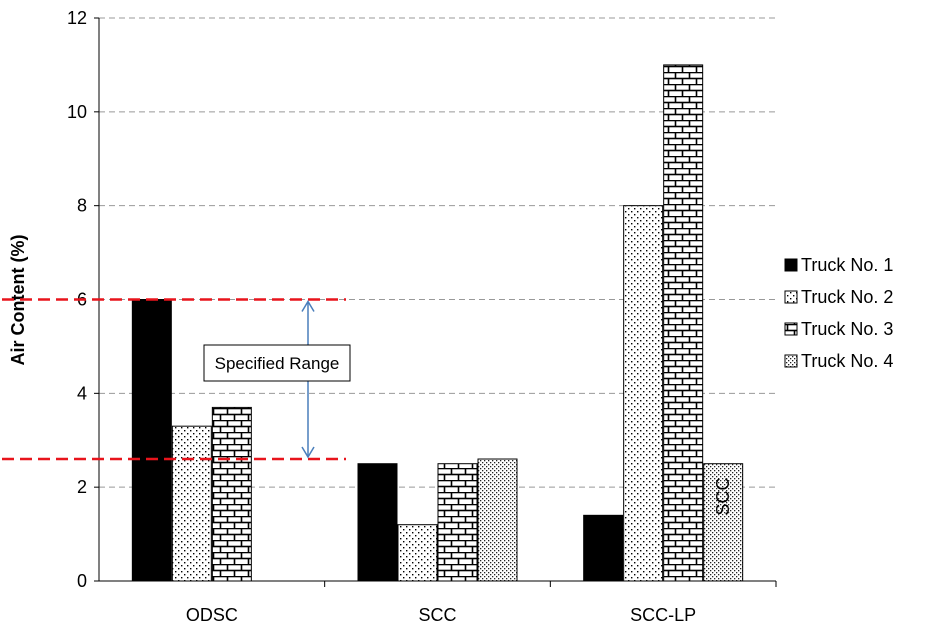  I want to click on y-tick-label: 8, so click(82, 206).